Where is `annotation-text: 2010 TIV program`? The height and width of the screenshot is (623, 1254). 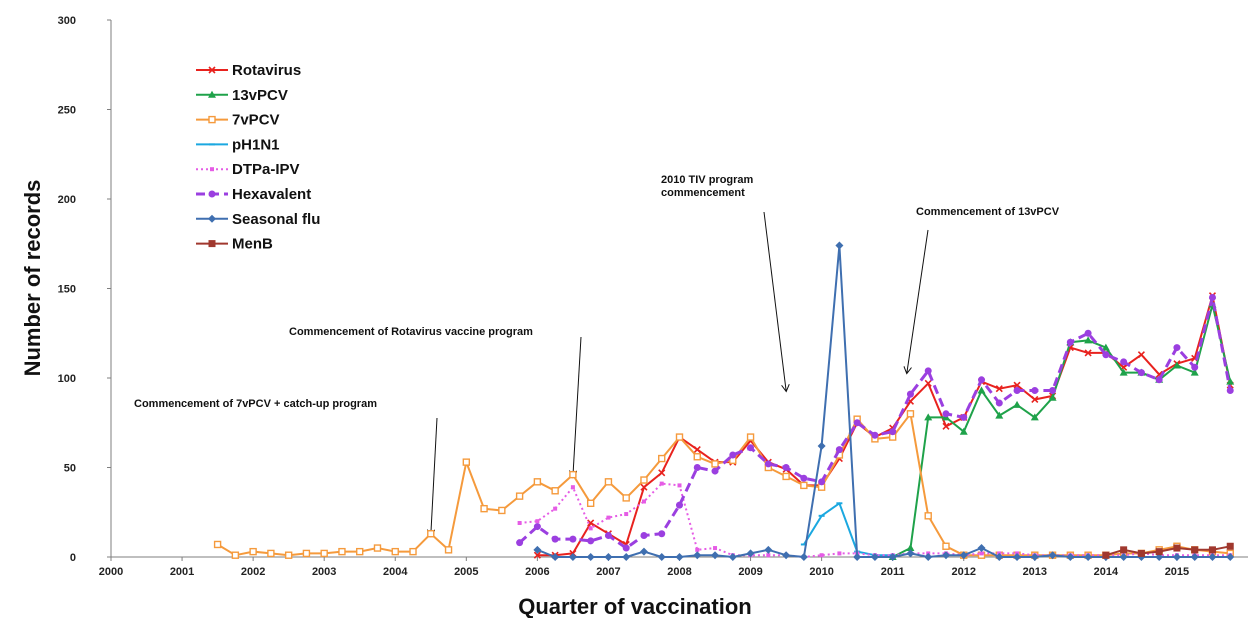
annotation-text: 2010 TIV program is located at coordinates (707, 180).